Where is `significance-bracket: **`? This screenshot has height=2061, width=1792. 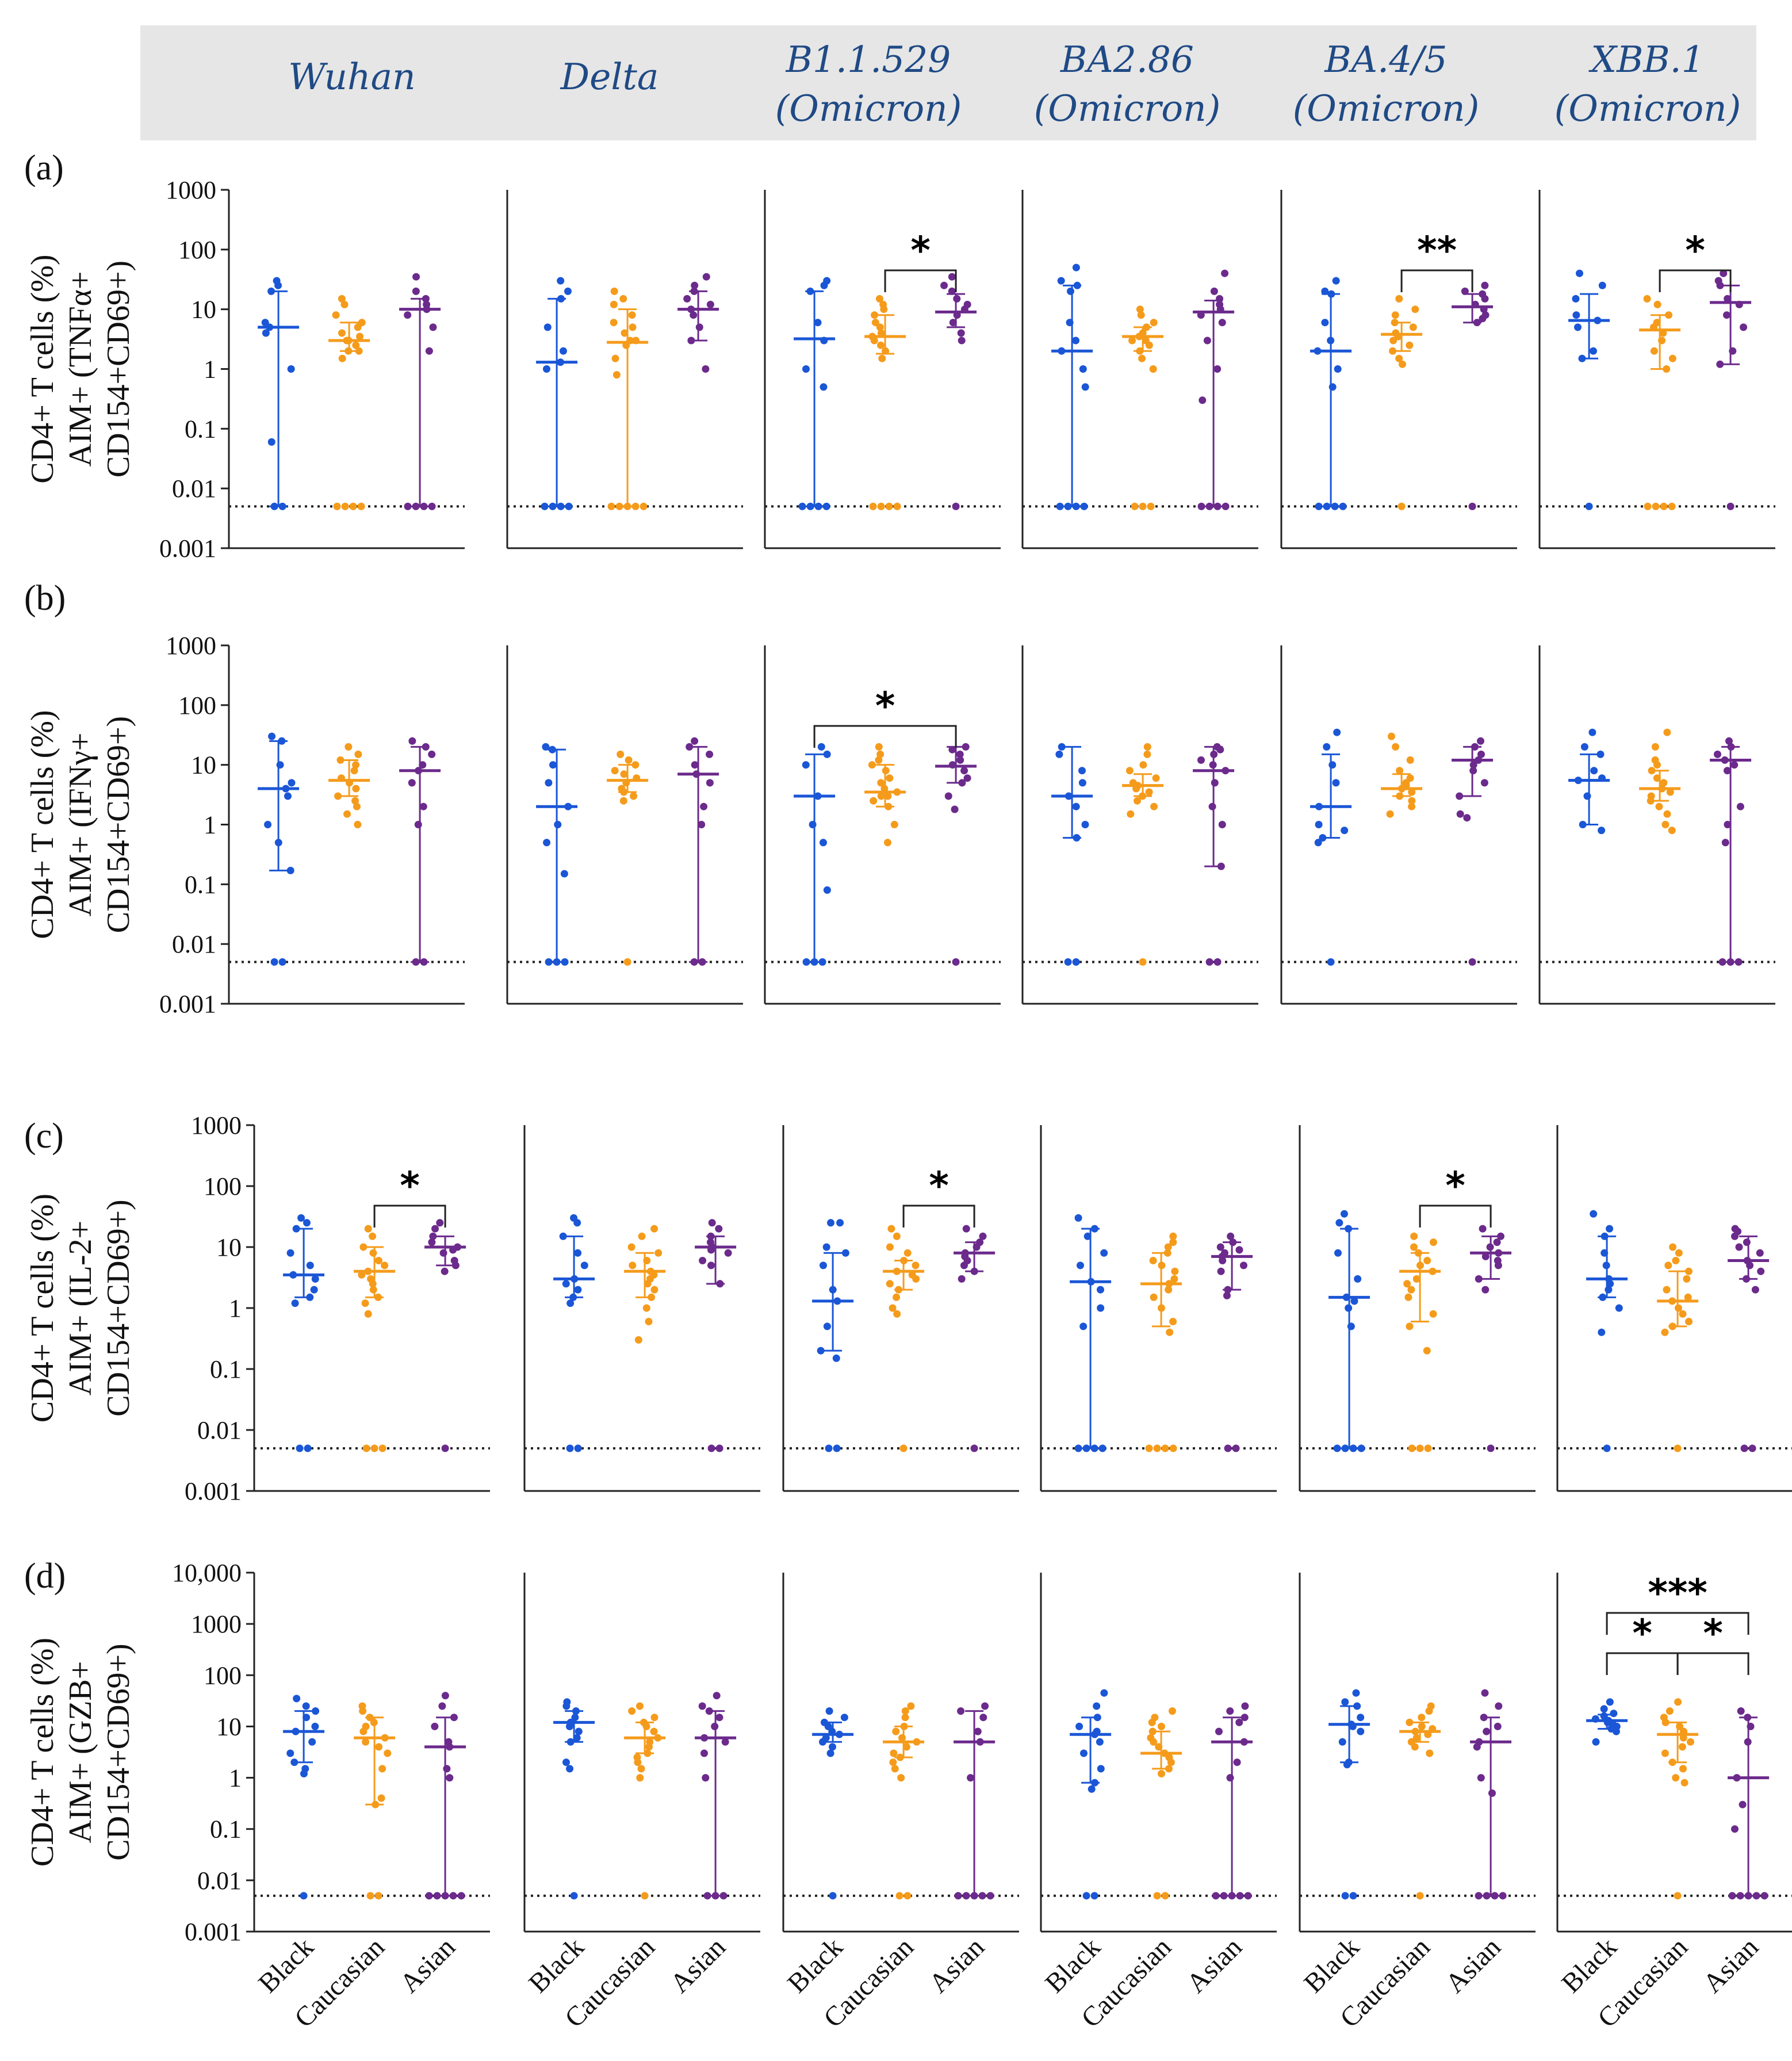 significance-bracket: ** is located at coordinates (1436, 260).